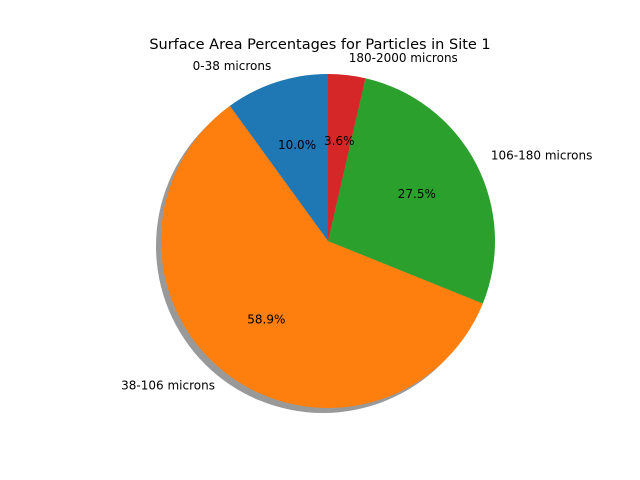 The width and height of the screenshot is (640, 480). Describe the element at coordinates (417, 194) in the screenshot. I see `slice-percent-label: 27.5%` at that location.